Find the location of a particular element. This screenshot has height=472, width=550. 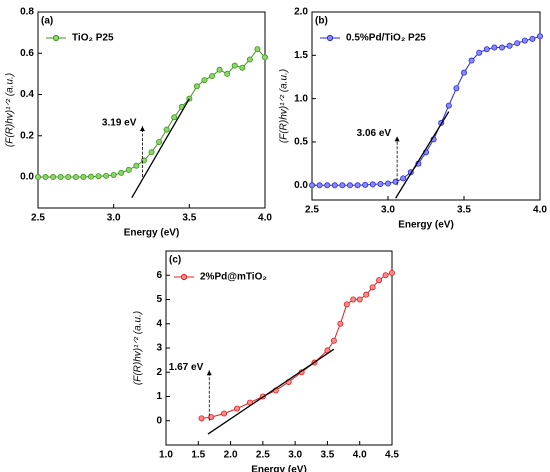

y-tick-label: 0.2 is located at coordinates (27, 135).